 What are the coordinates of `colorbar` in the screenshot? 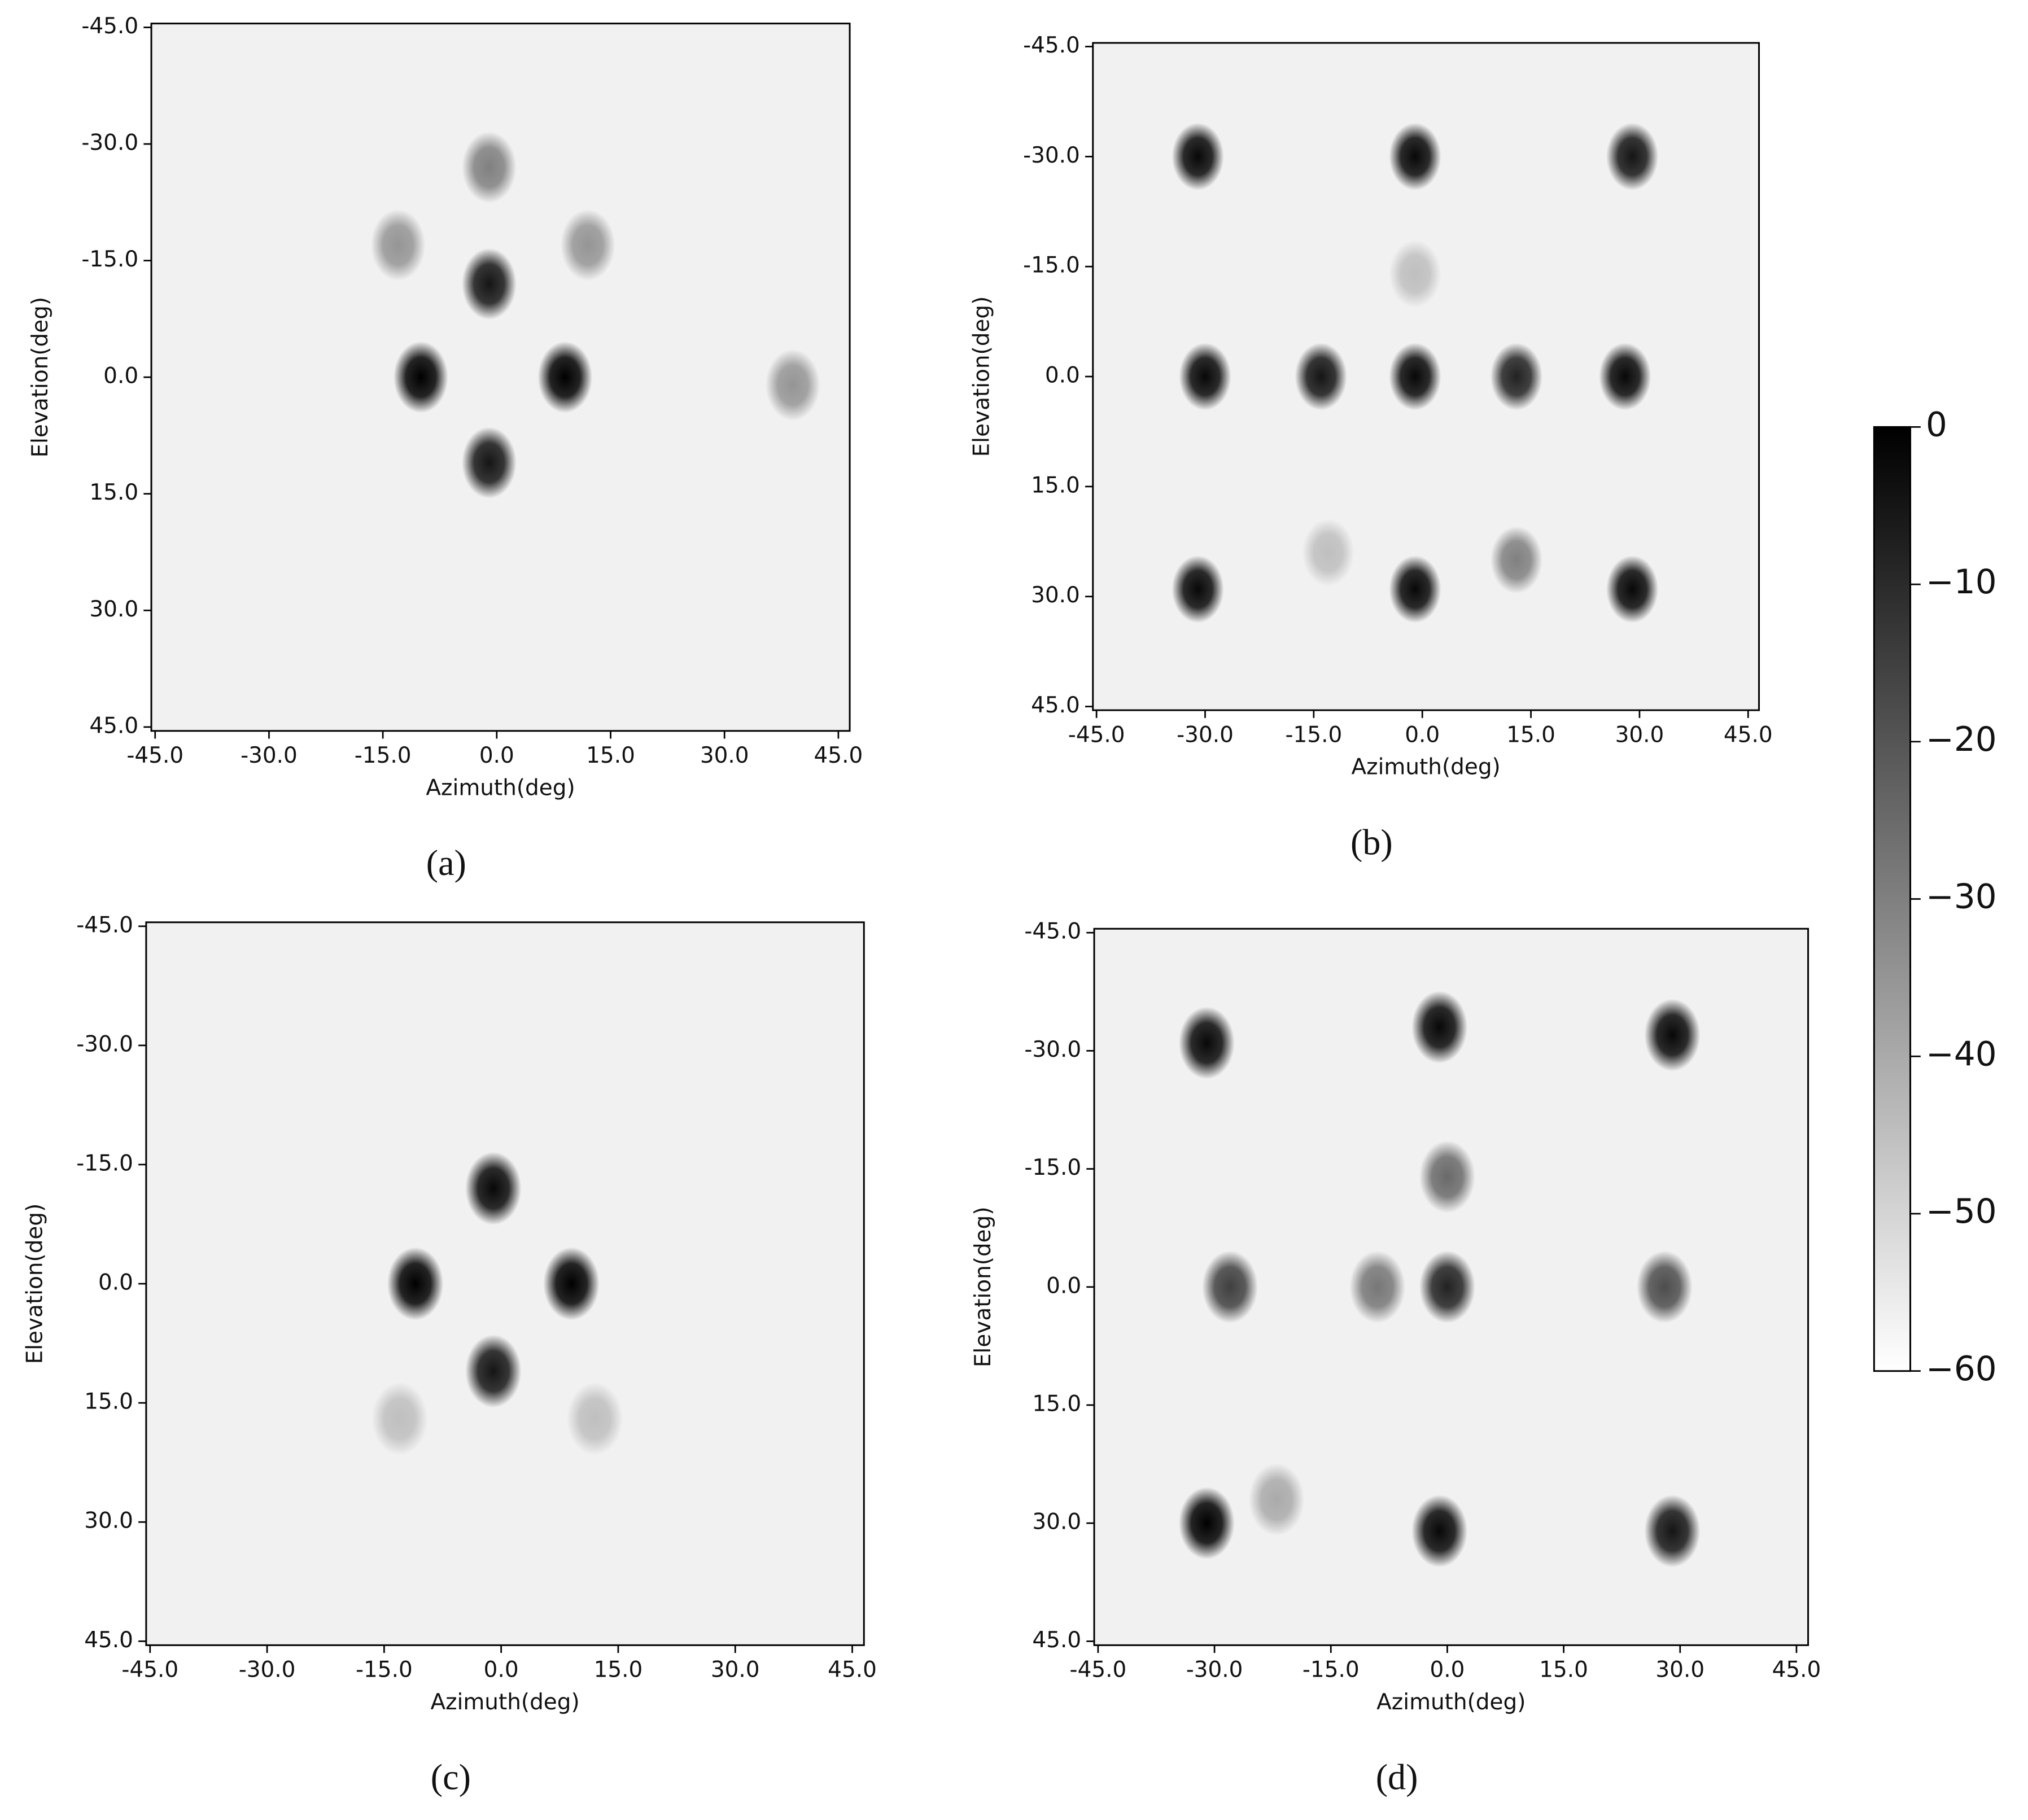 It's located at (1892, 899).